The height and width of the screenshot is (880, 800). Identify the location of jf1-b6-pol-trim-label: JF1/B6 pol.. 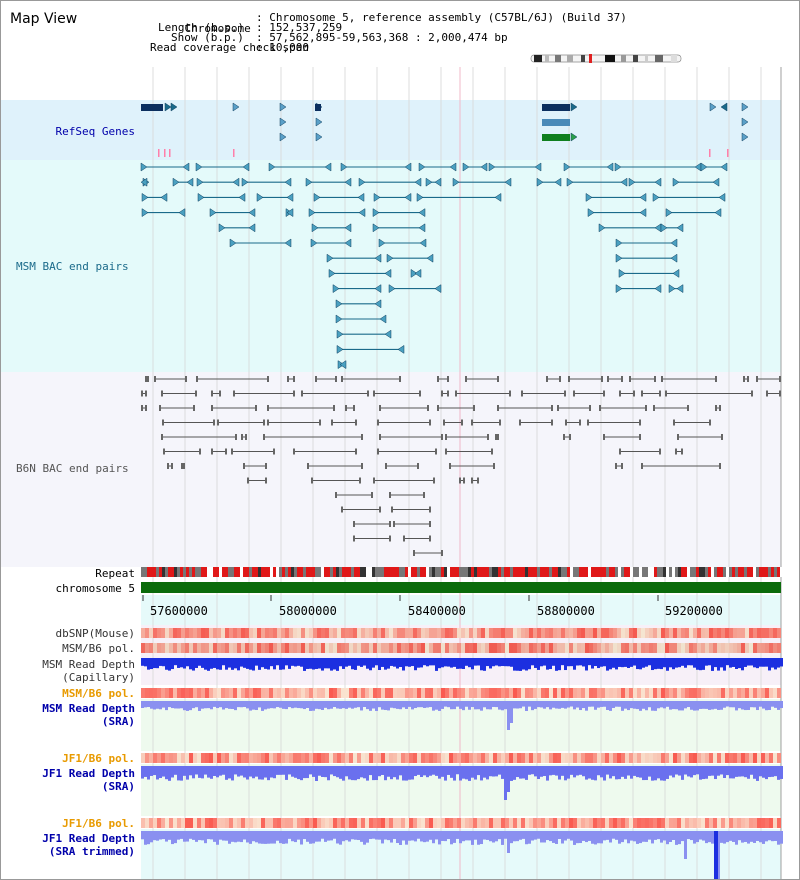
(98, 823).